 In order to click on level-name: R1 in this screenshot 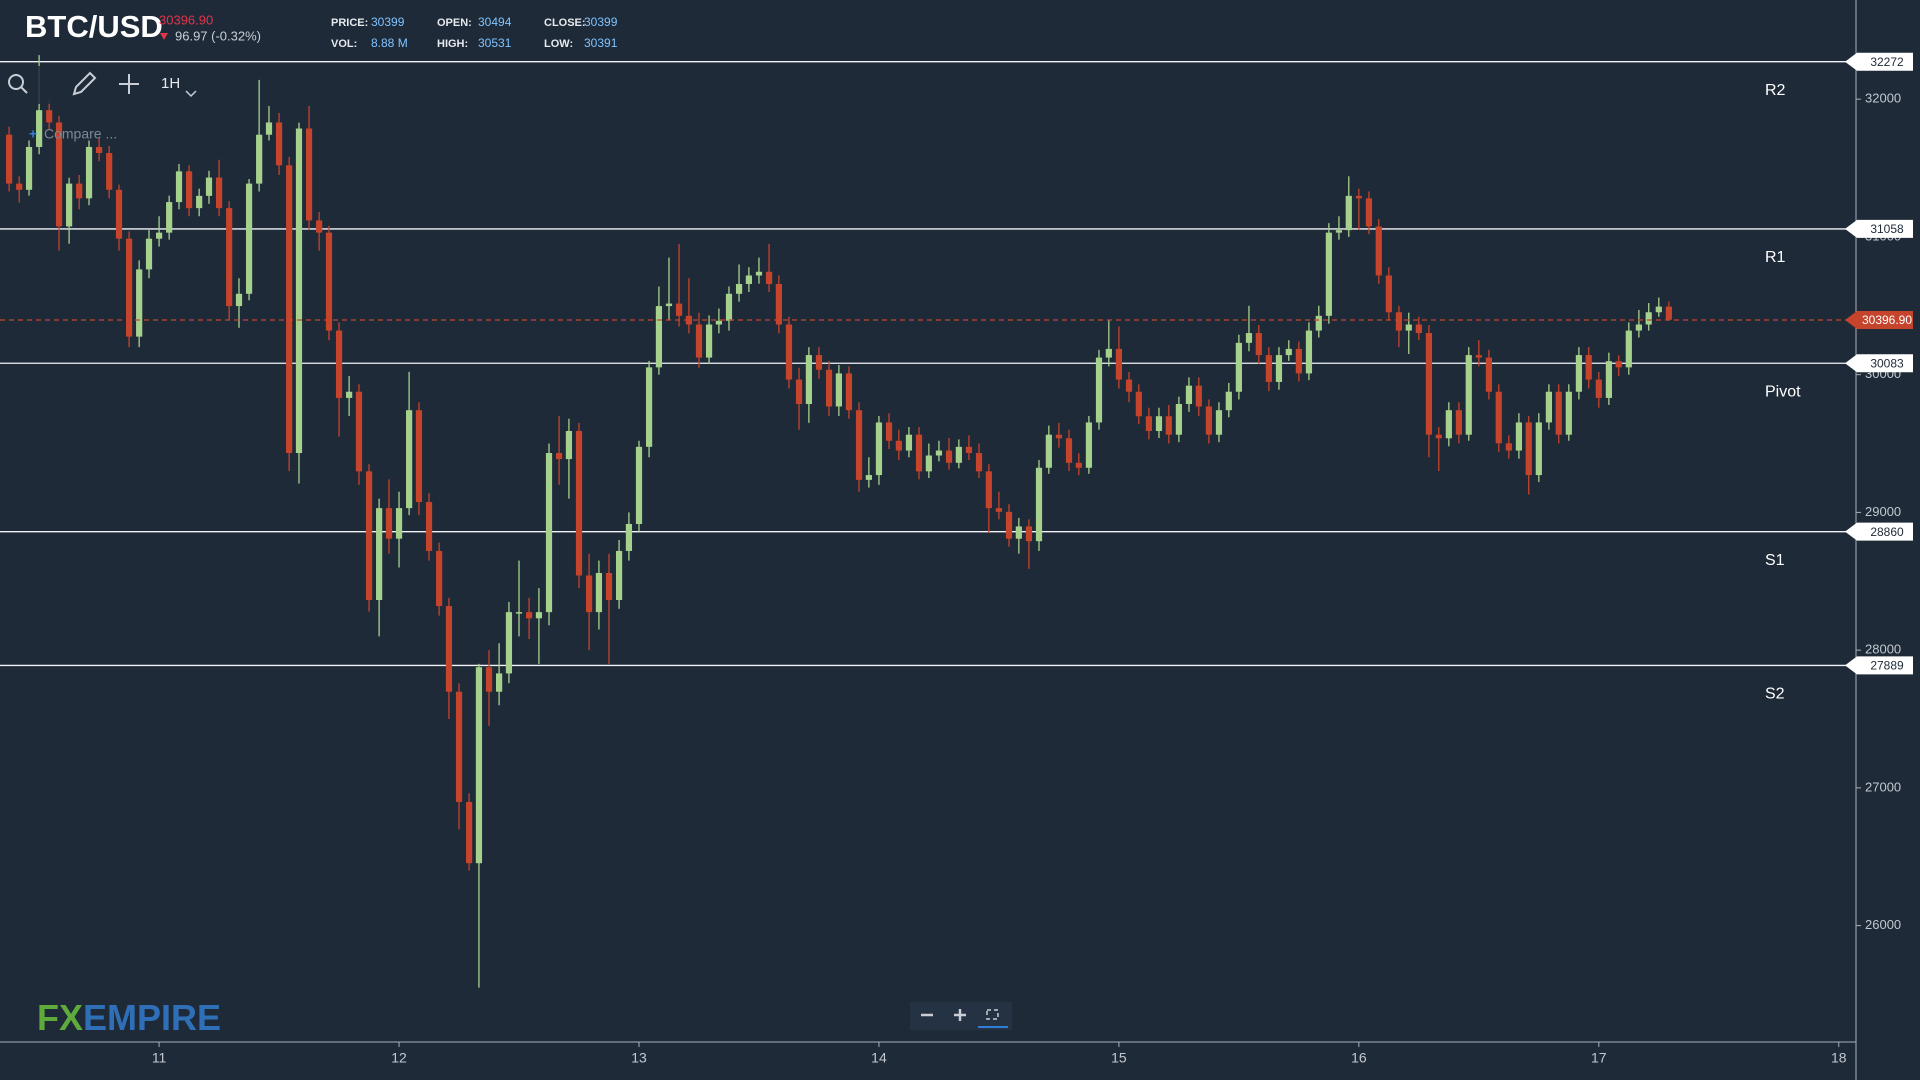, I will do `click(1775, 257)`.